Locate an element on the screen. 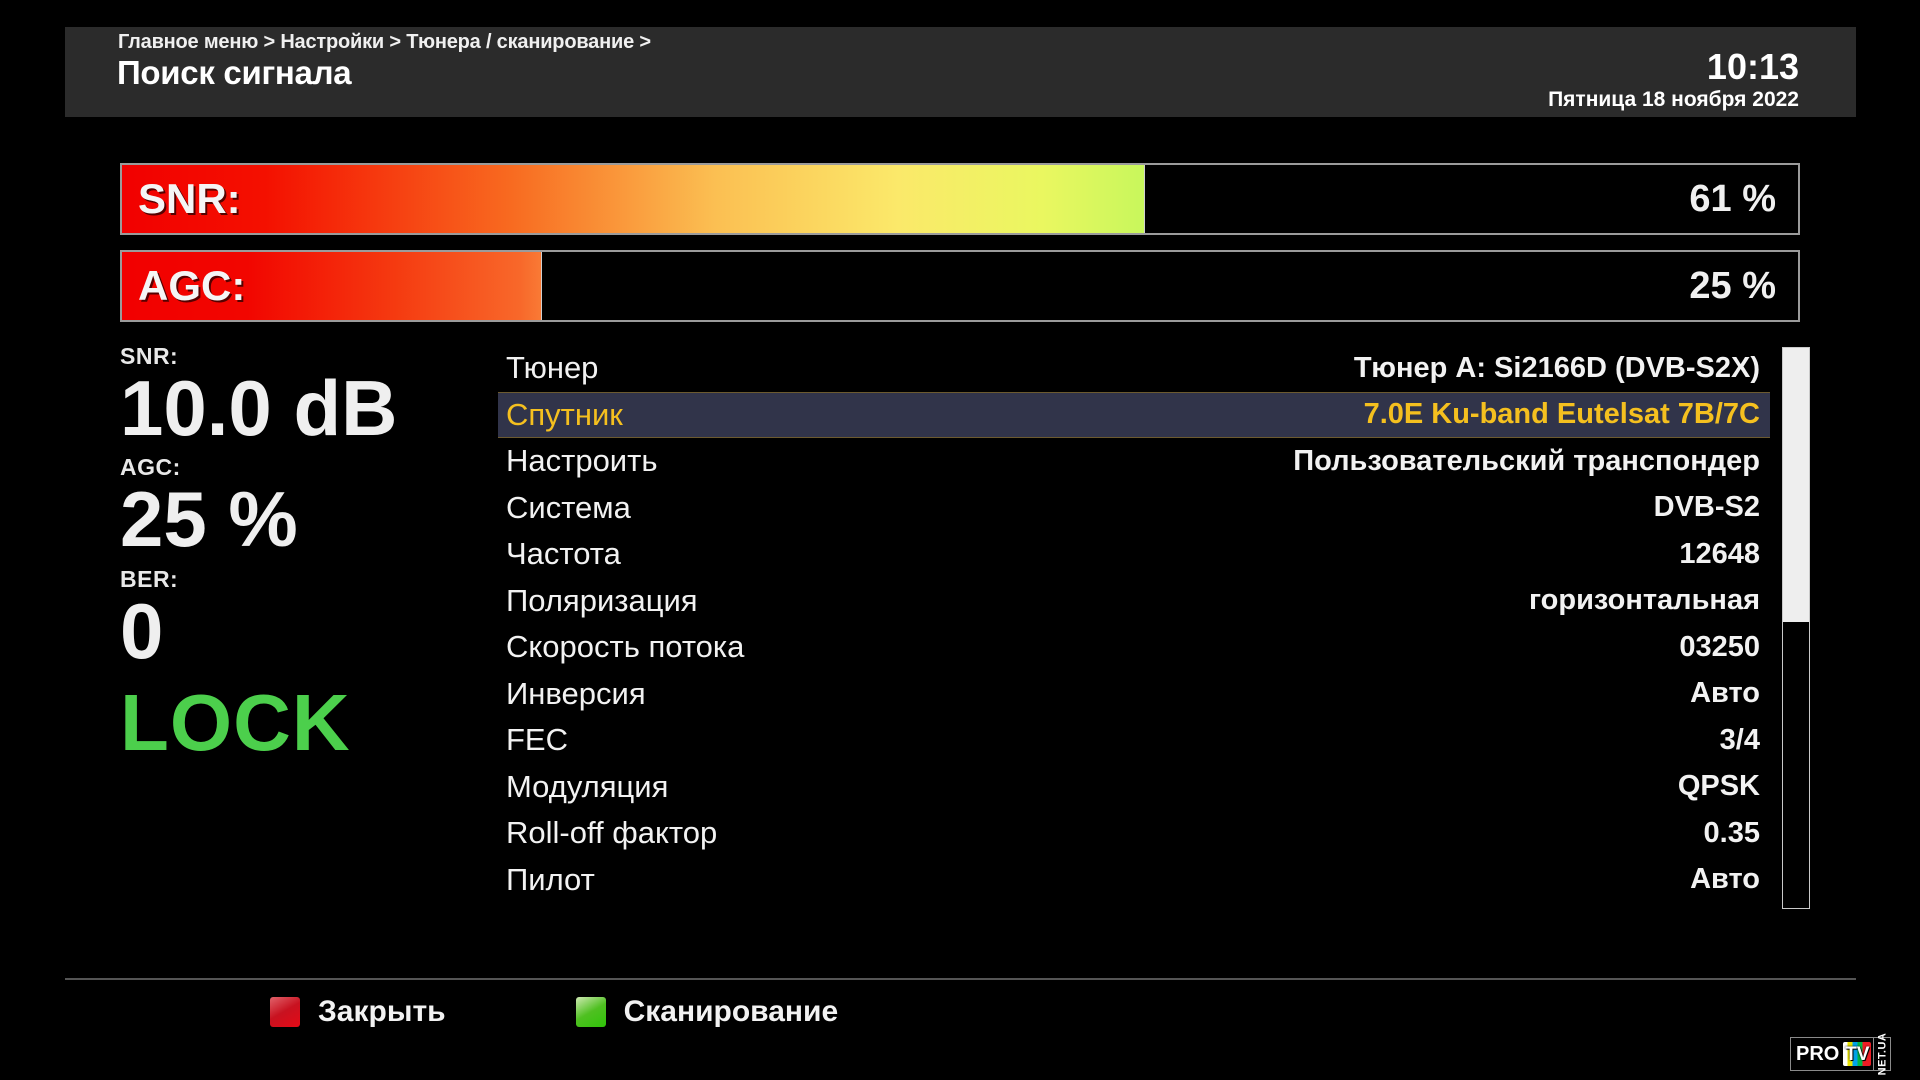 This screenshot has width=1920, height=1080. setting-row-label: Скорость потока is located at coordinates (625, 647).